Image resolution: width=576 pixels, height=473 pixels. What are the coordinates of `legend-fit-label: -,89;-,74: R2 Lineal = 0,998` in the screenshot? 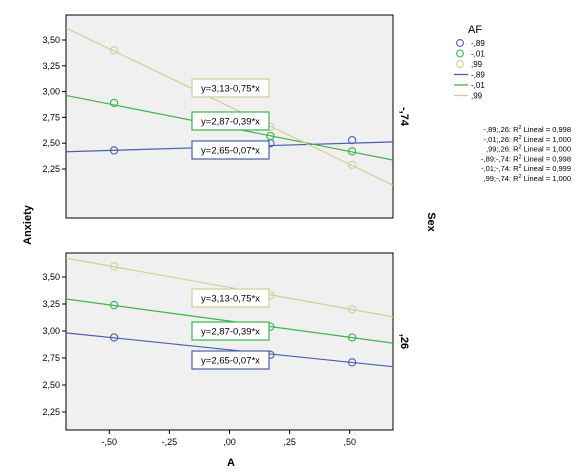 It's located at (526, 158).